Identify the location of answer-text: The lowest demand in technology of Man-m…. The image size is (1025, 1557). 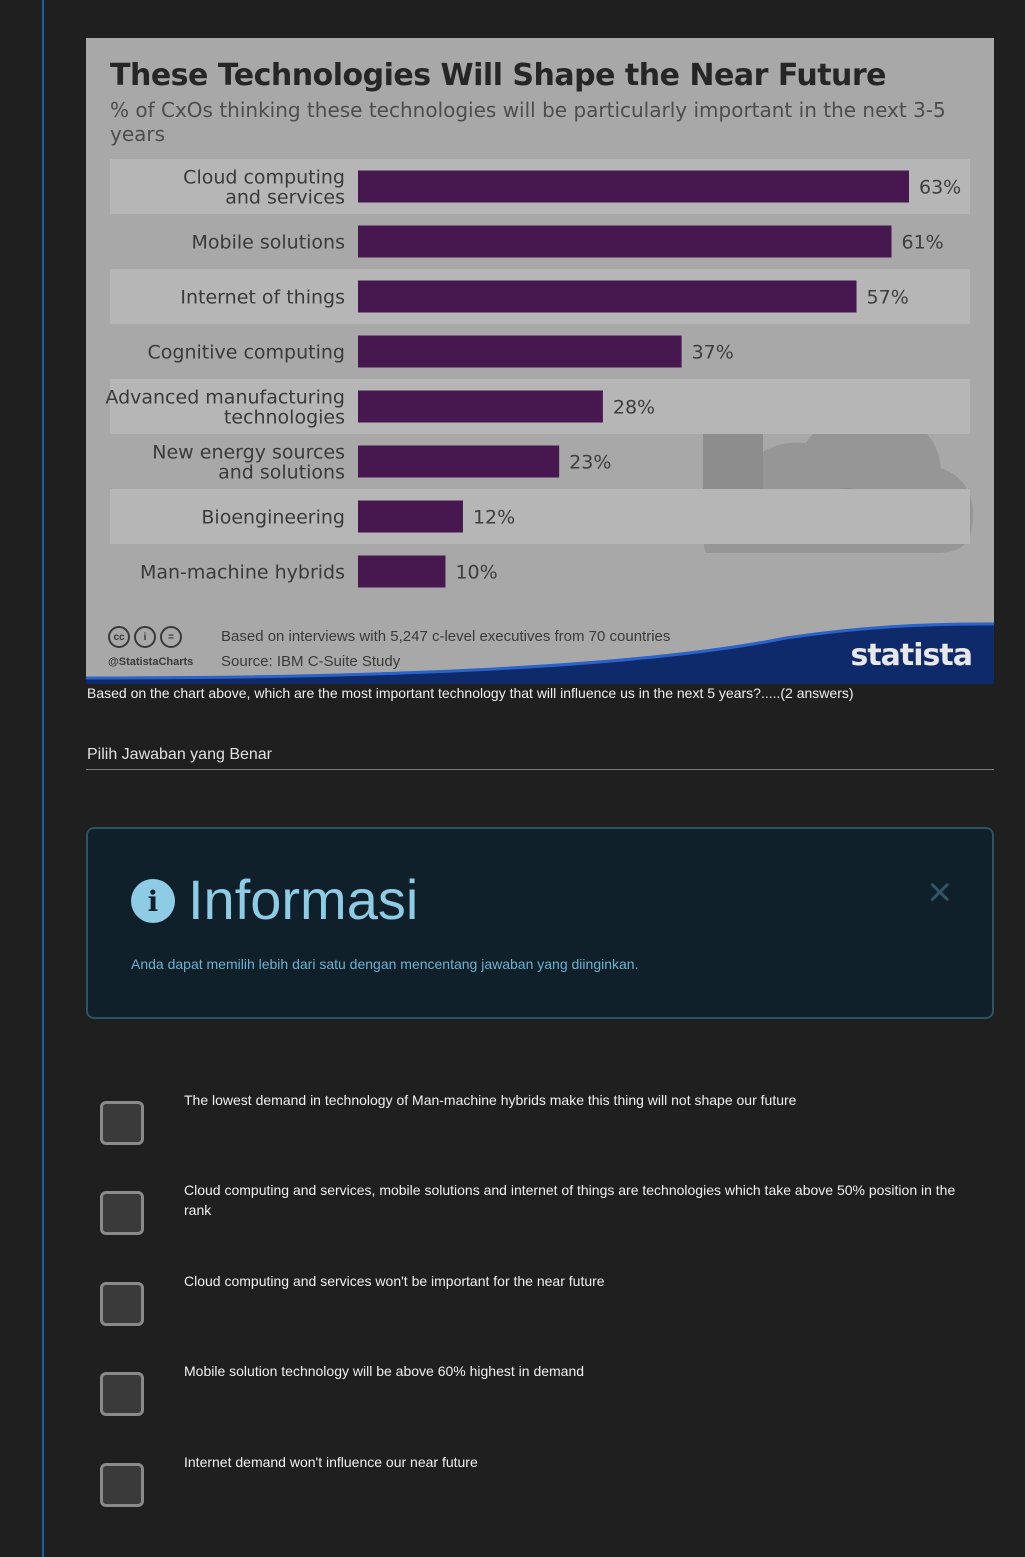
(490, 1100).